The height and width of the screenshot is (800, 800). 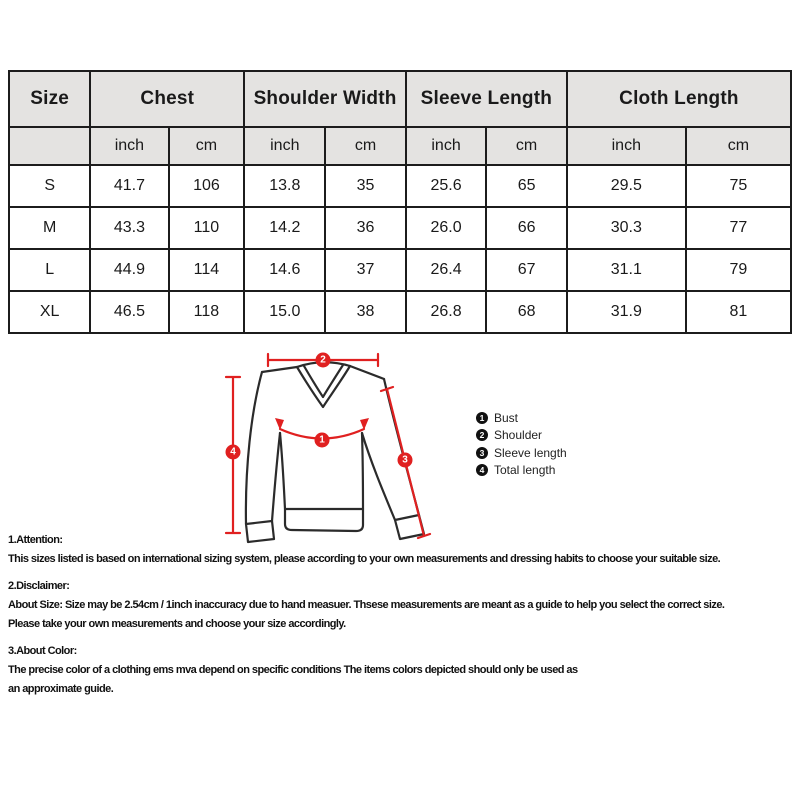 I want to click on marker-shoulder: 2, so click(x=323, y=360).